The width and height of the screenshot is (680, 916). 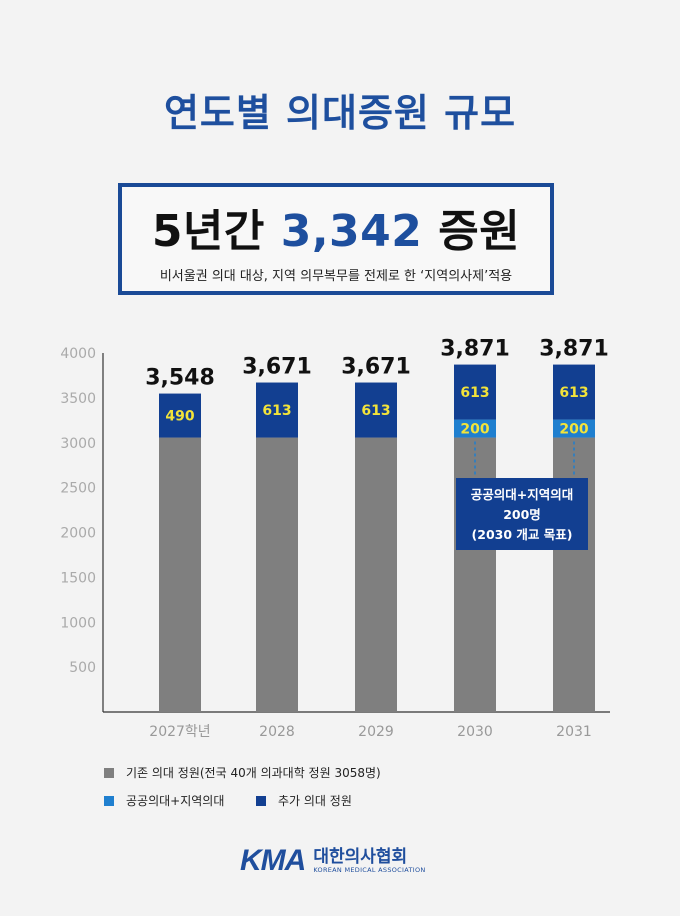 I want to click on segment-label-additional: 490, so click(x=179, y=417).